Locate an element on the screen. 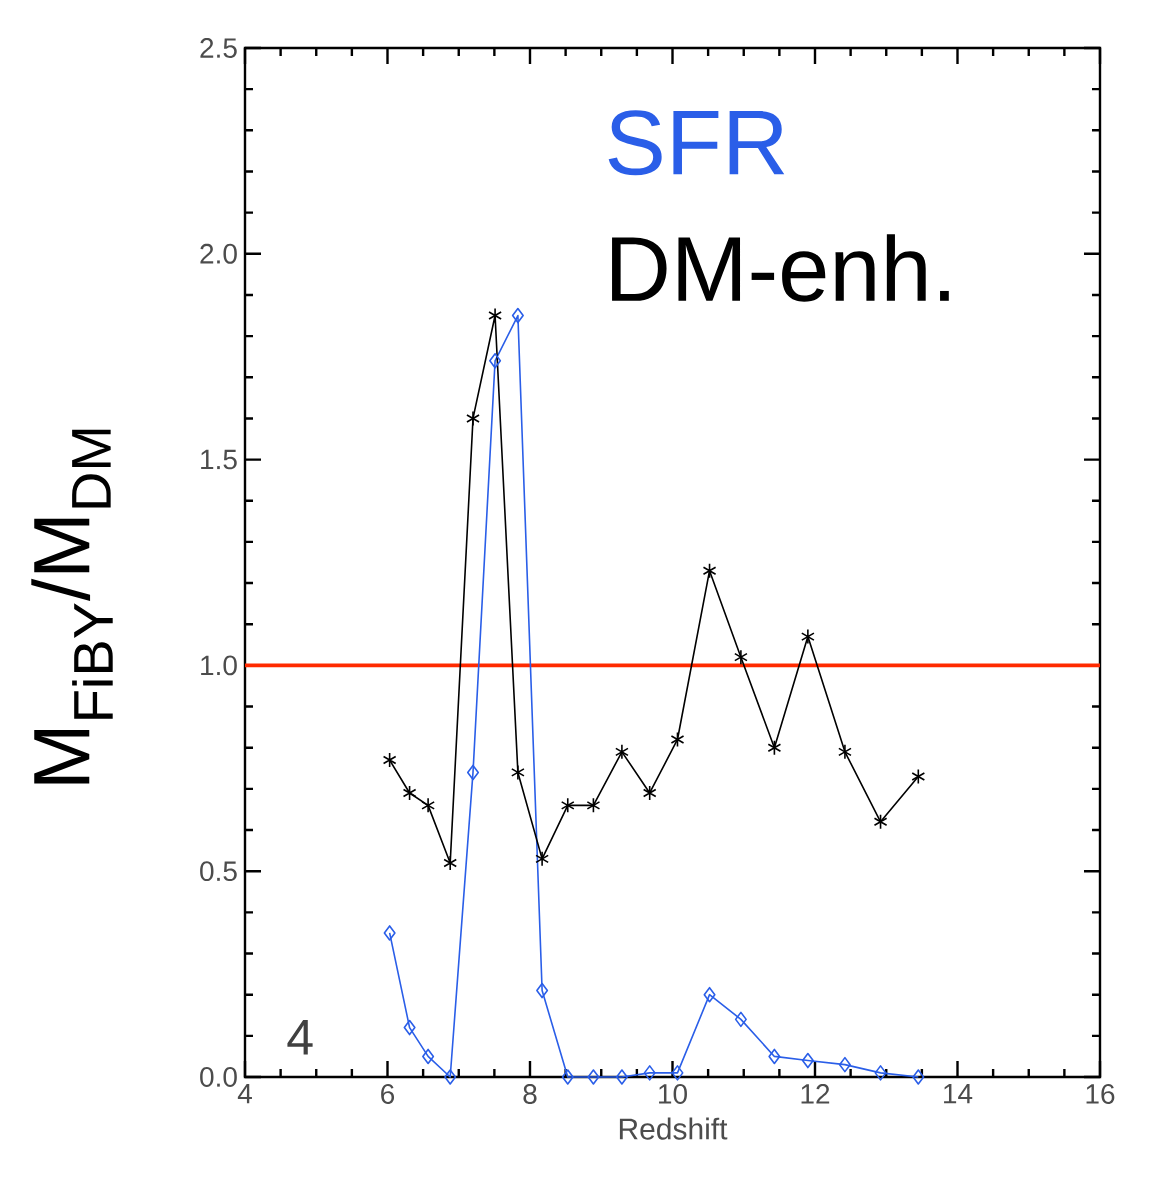 The image size is (1152, 1195). x-tick-label: 8 is located at coordinates (530, 1094).